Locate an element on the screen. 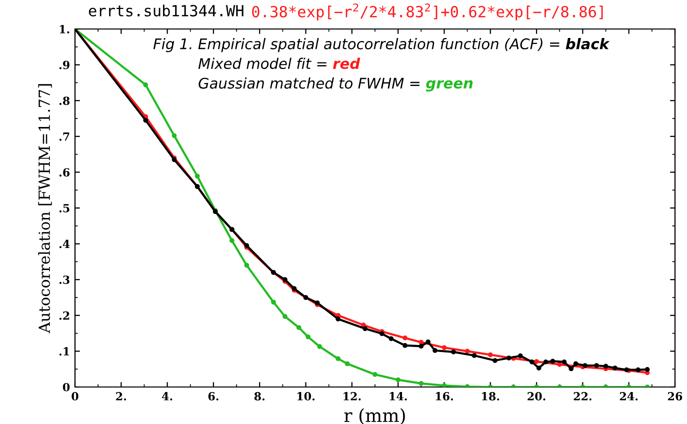 The image size is (687, 424). x-tick-label: 24. is located at coordinates (629, 396).